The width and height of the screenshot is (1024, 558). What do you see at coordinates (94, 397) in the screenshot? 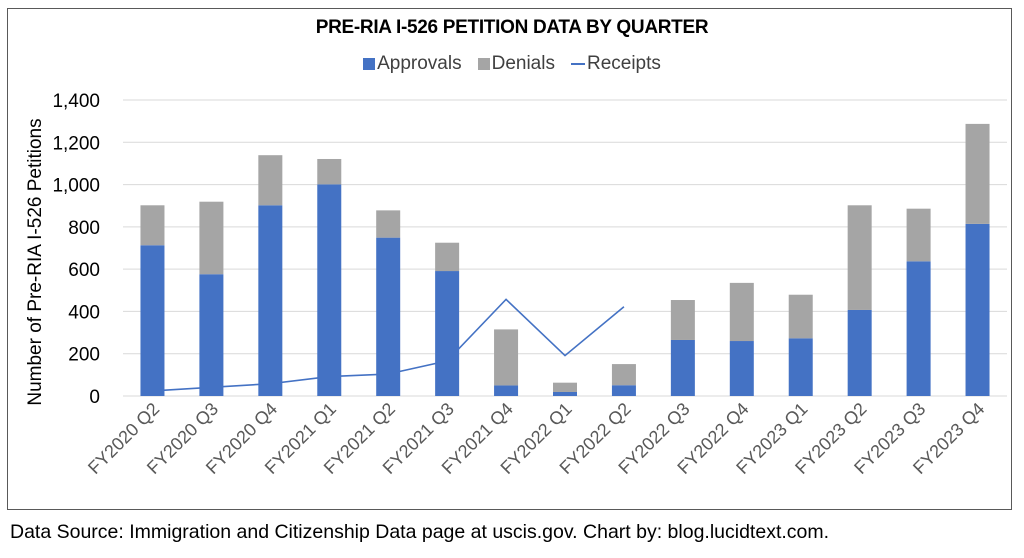
I see `y-tick-label: 0` at bounding box center [94, 397].